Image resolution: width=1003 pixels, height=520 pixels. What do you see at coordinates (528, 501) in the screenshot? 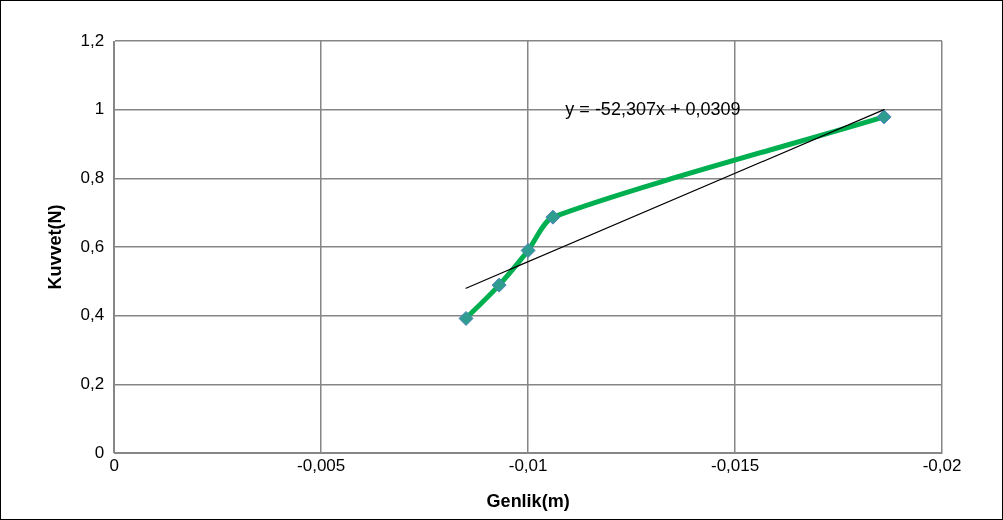
I see `x-axis-title: Genlik(m)` at bounding box center [528, 501].